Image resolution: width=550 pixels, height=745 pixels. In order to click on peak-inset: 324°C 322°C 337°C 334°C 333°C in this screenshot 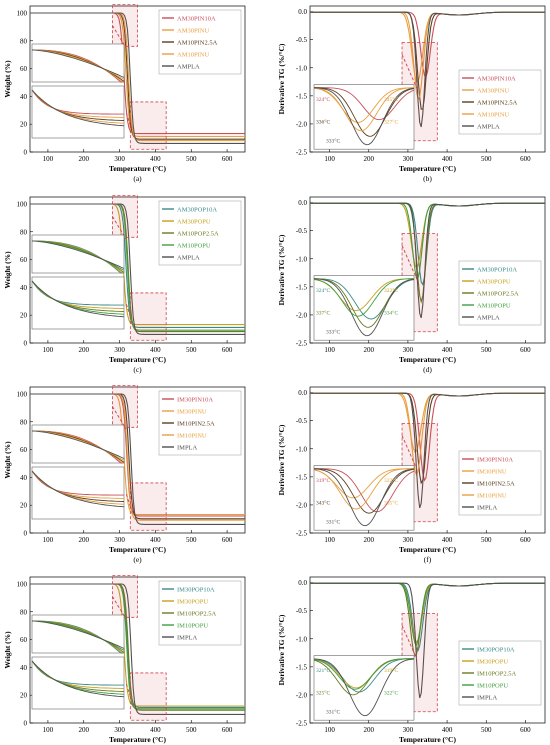, I will do `click(364, 308)`.